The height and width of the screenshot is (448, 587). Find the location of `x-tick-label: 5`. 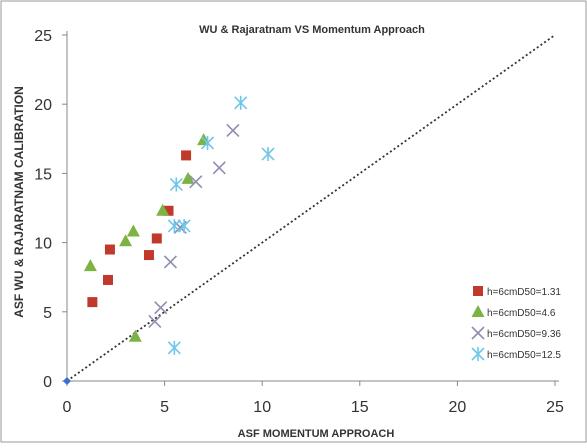

x-tick-label: 5 is located at coordinates (164, 407).